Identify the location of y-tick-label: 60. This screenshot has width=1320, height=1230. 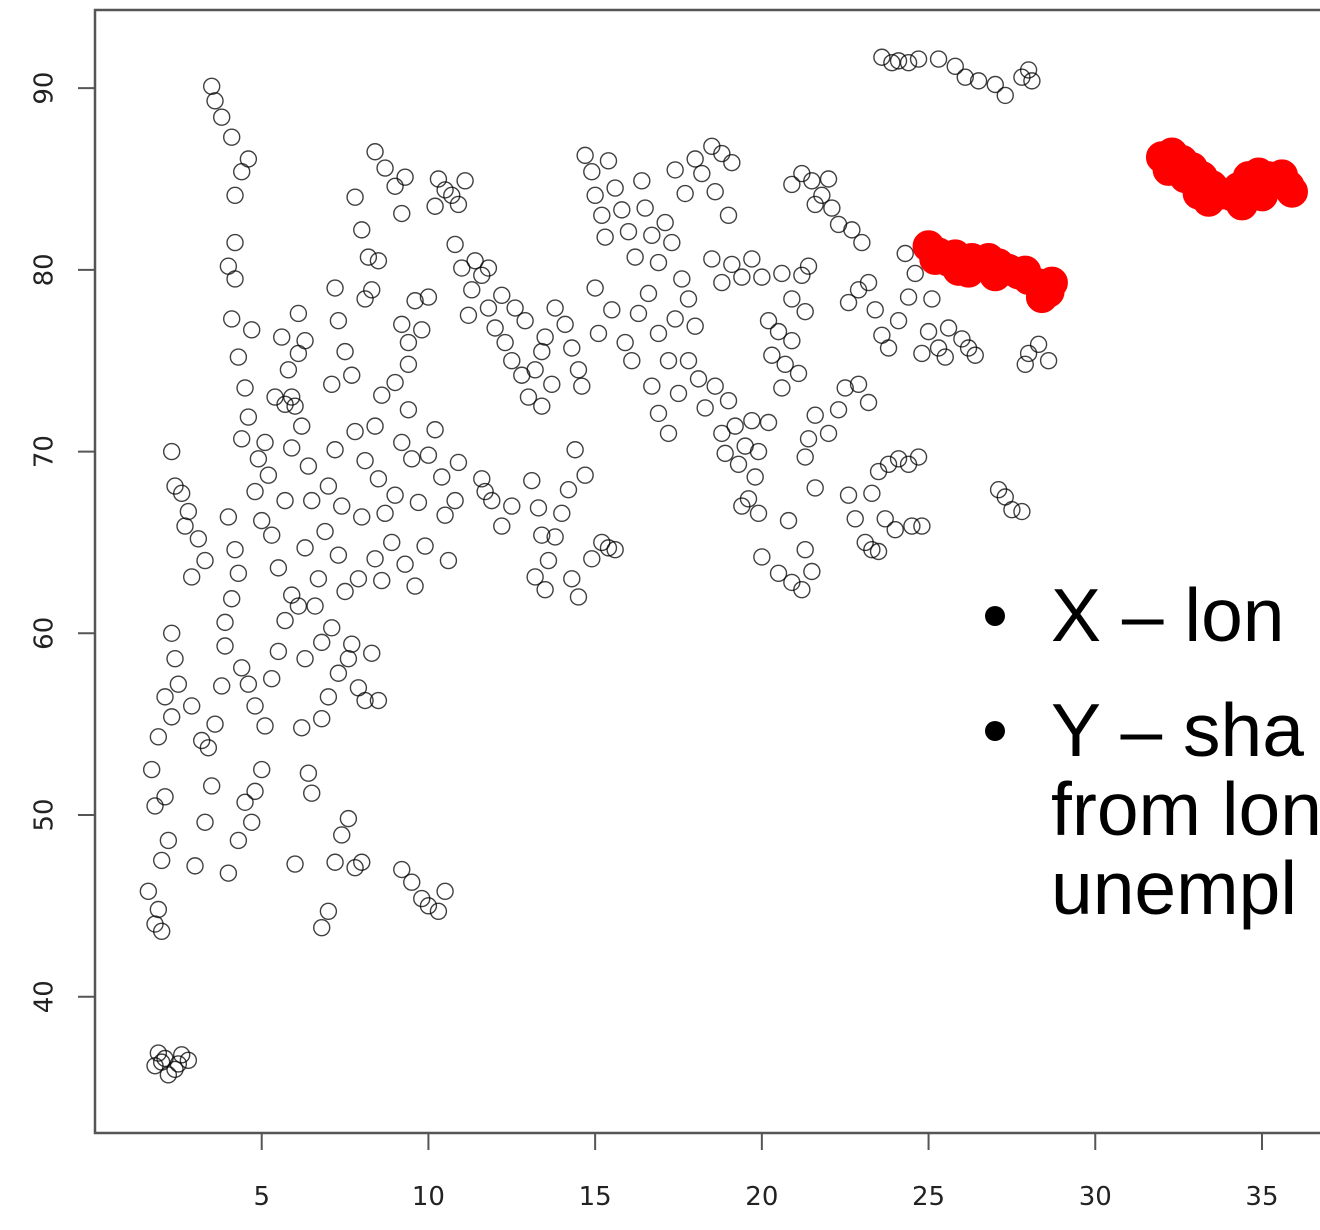
(45, 633).